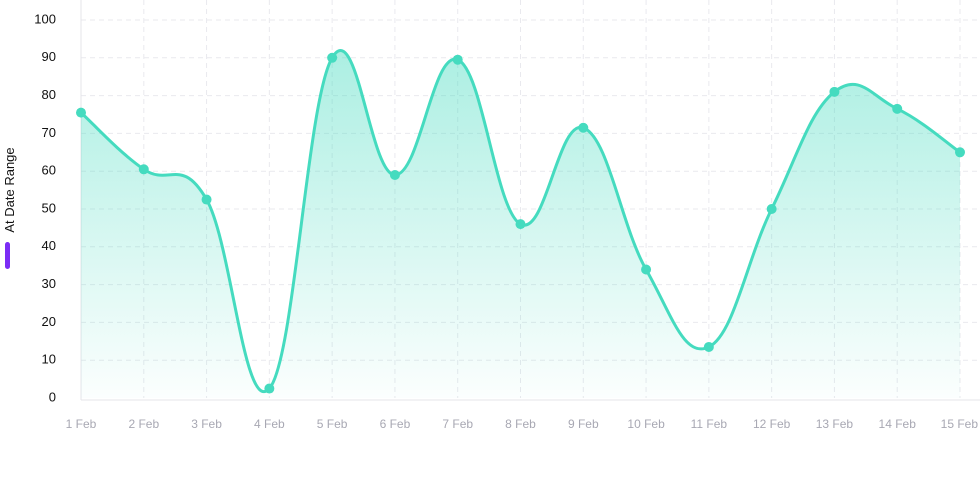 Image resolution: width=980 pixels, height=479 pixels. I want to click on x-tick-label: 6 Feb, so click(395, 424).